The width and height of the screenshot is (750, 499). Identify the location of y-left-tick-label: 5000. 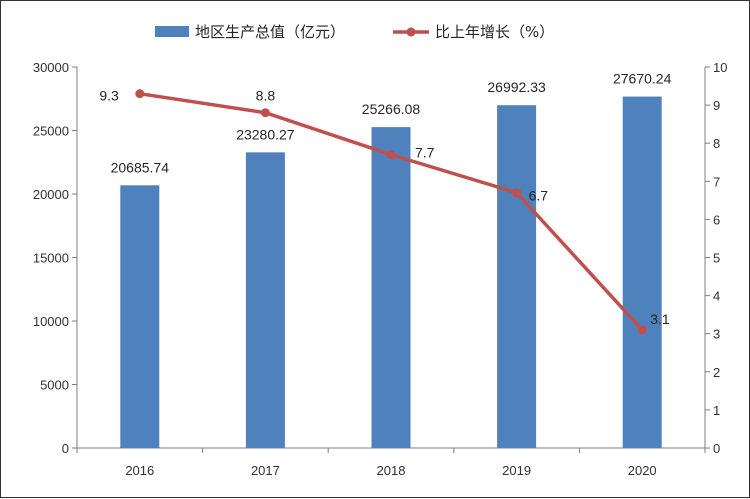
(54, 385).